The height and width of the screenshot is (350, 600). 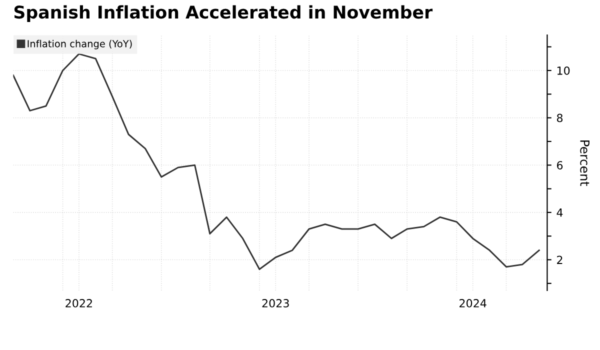 I want to click on y-tick-label: 4, so click(x=559, y=212).